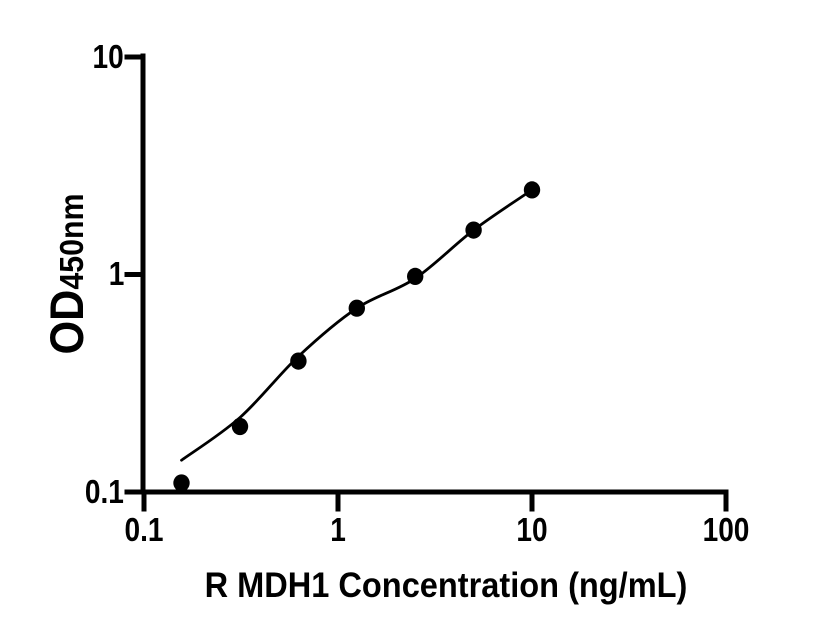 This screenshot has width=816, height=640. What do you see at coordinates (338, 529) in the screenshot?
I see `x-tick-label-1: 1` at bounding box center [338, 529].